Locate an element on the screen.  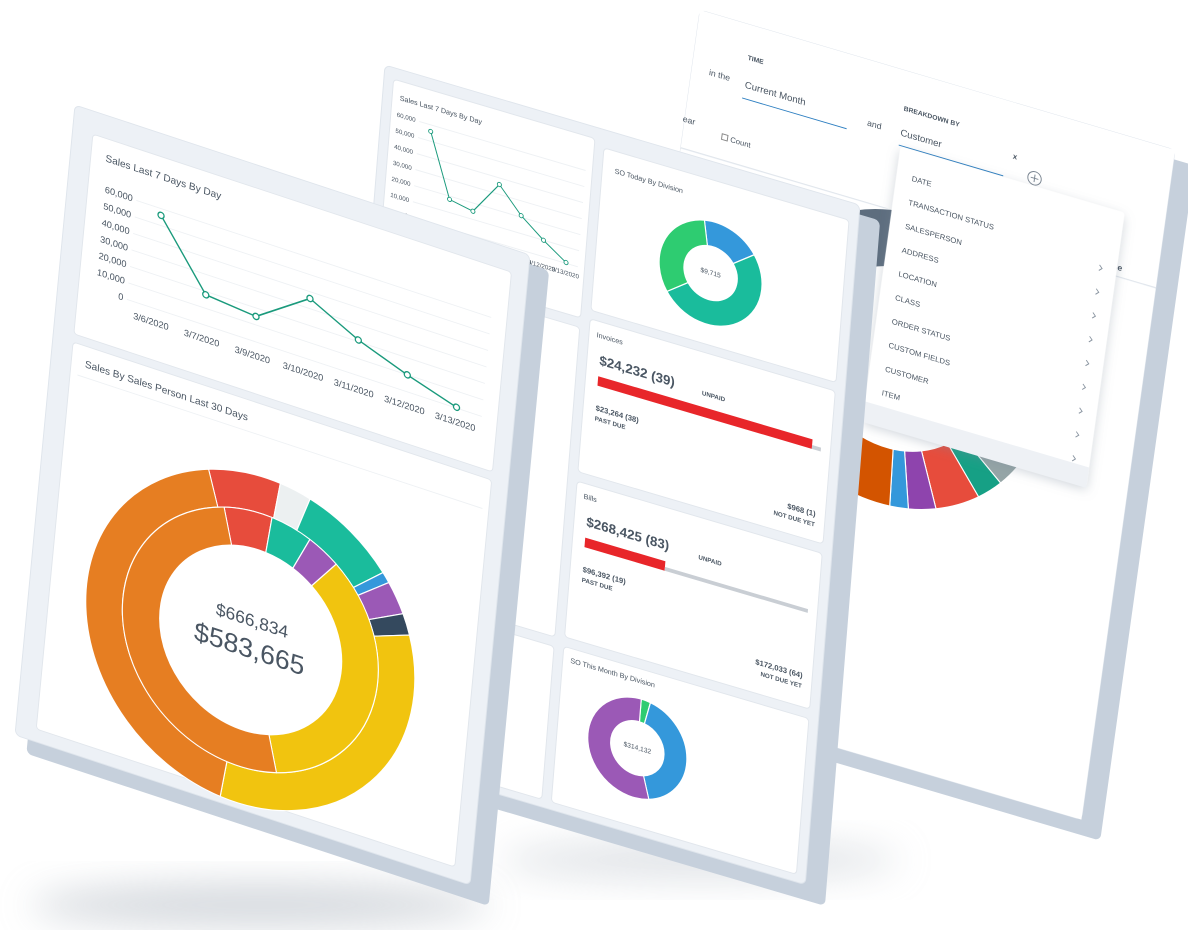
menu-hover is located at coordinates (976, 444).